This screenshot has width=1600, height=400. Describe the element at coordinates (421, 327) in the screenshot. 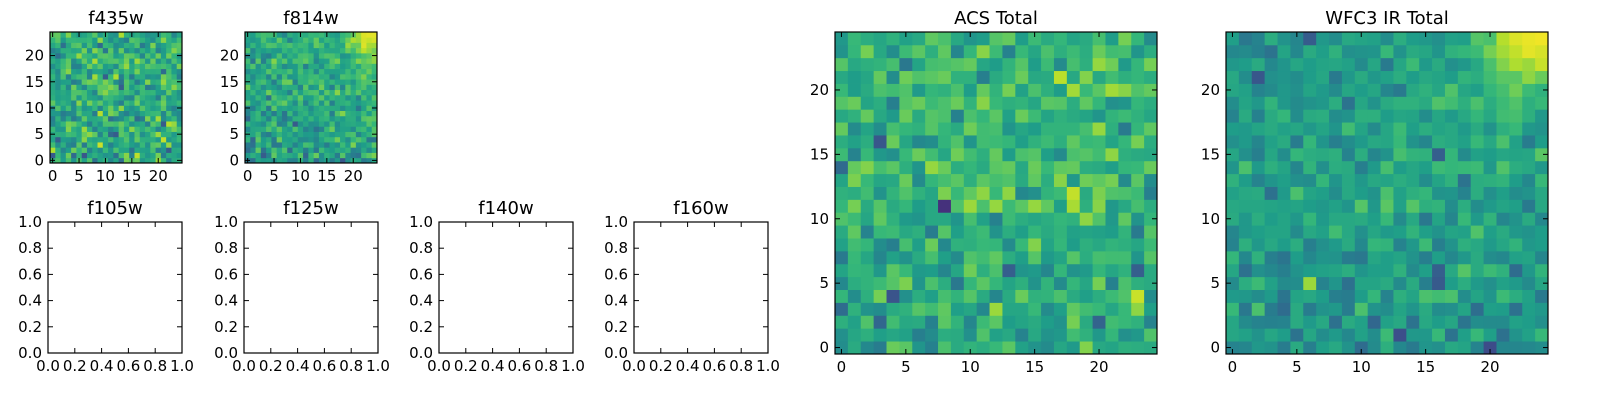

I see `y-tick-label: 0.2` at that location.